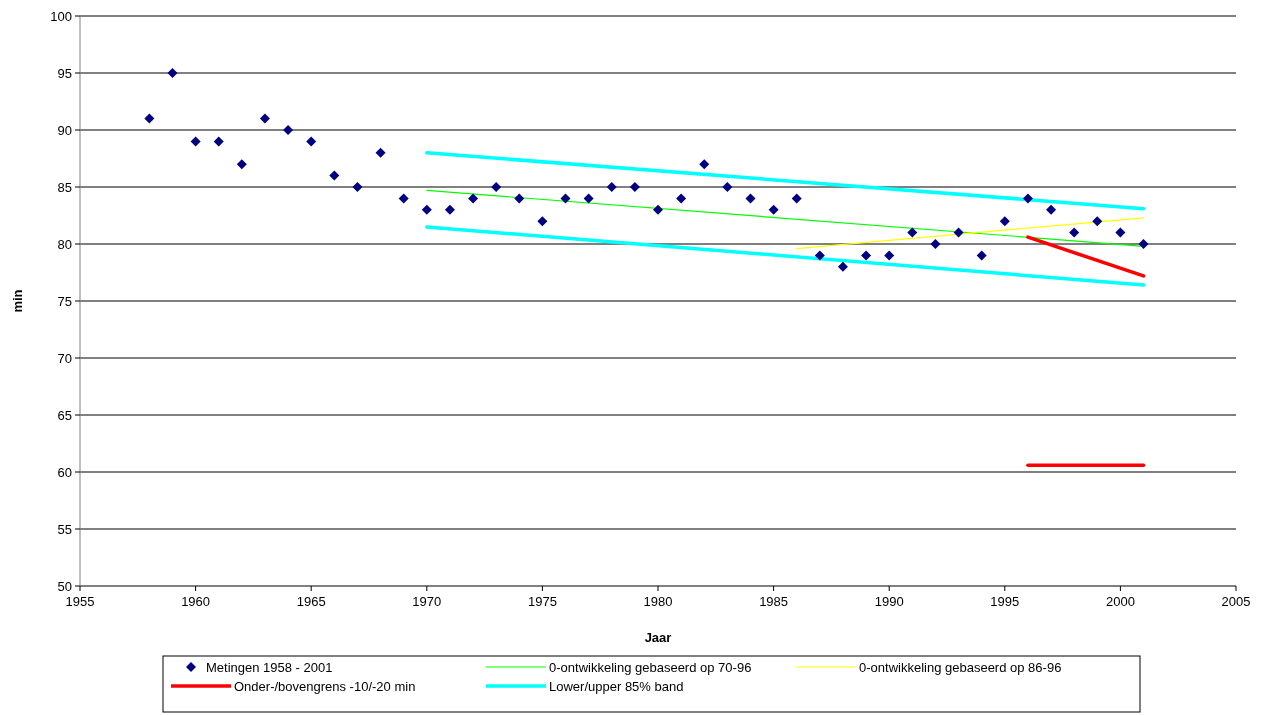 Image resolution: width=1266 pixels, height=715 pixels. What do you see at coordinates (64, 73) in the screenshot?
I see `y-tick-label: 95` at bounding box center [64, 73].